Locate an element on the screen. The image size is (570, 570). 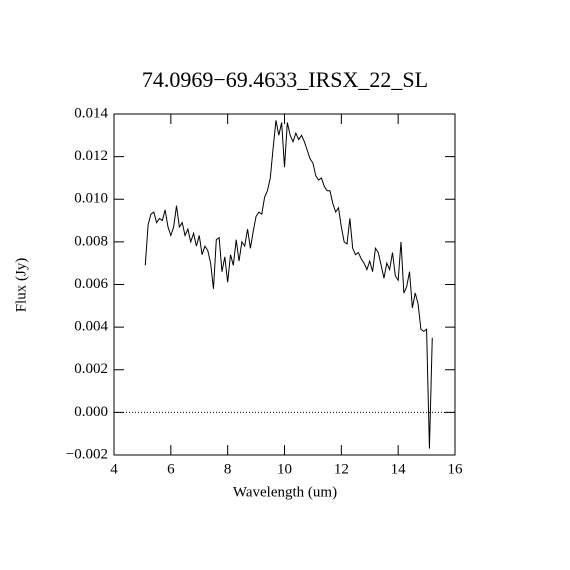
x-tick-label: 16 is located at coordinates (456, 469).